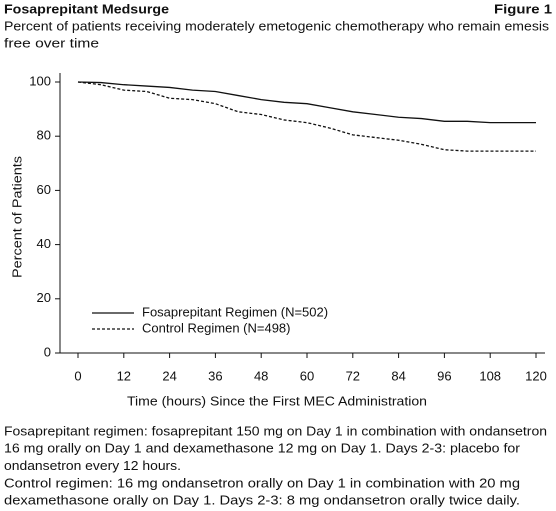 The image size is (556, 511). What do you see at coordinates (444, 375) in the screenshot?
I see `x-tick-label: 96` at bounding box center [444, 375].